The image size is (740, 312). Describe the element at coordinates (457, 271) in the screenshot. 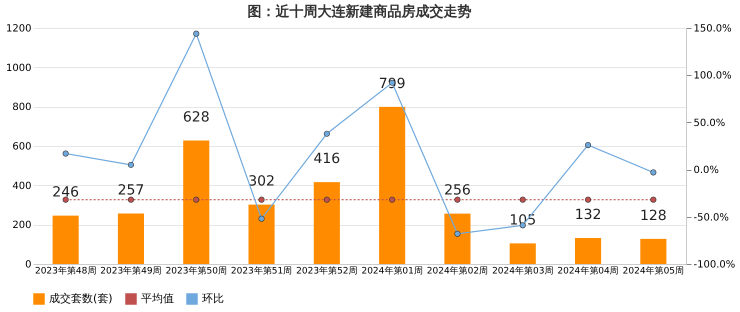

I see `x-tick-label: 2024年第02周` at that location.